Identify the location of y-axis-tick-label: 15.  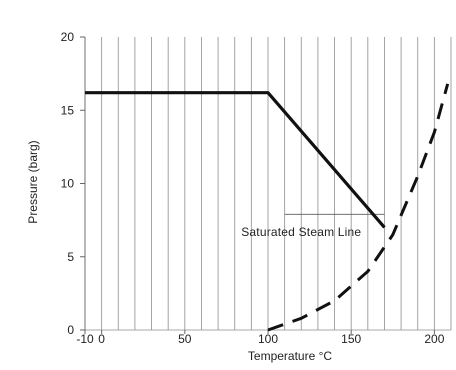
(68, 110).